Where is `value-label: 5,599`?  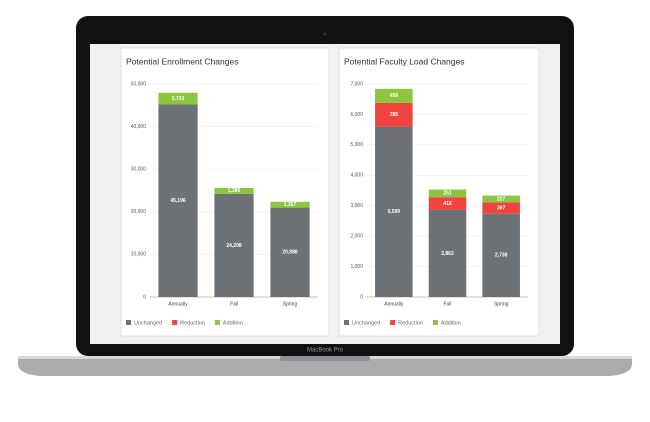 value-label: 5,599 is located at coordinates (394, 212).